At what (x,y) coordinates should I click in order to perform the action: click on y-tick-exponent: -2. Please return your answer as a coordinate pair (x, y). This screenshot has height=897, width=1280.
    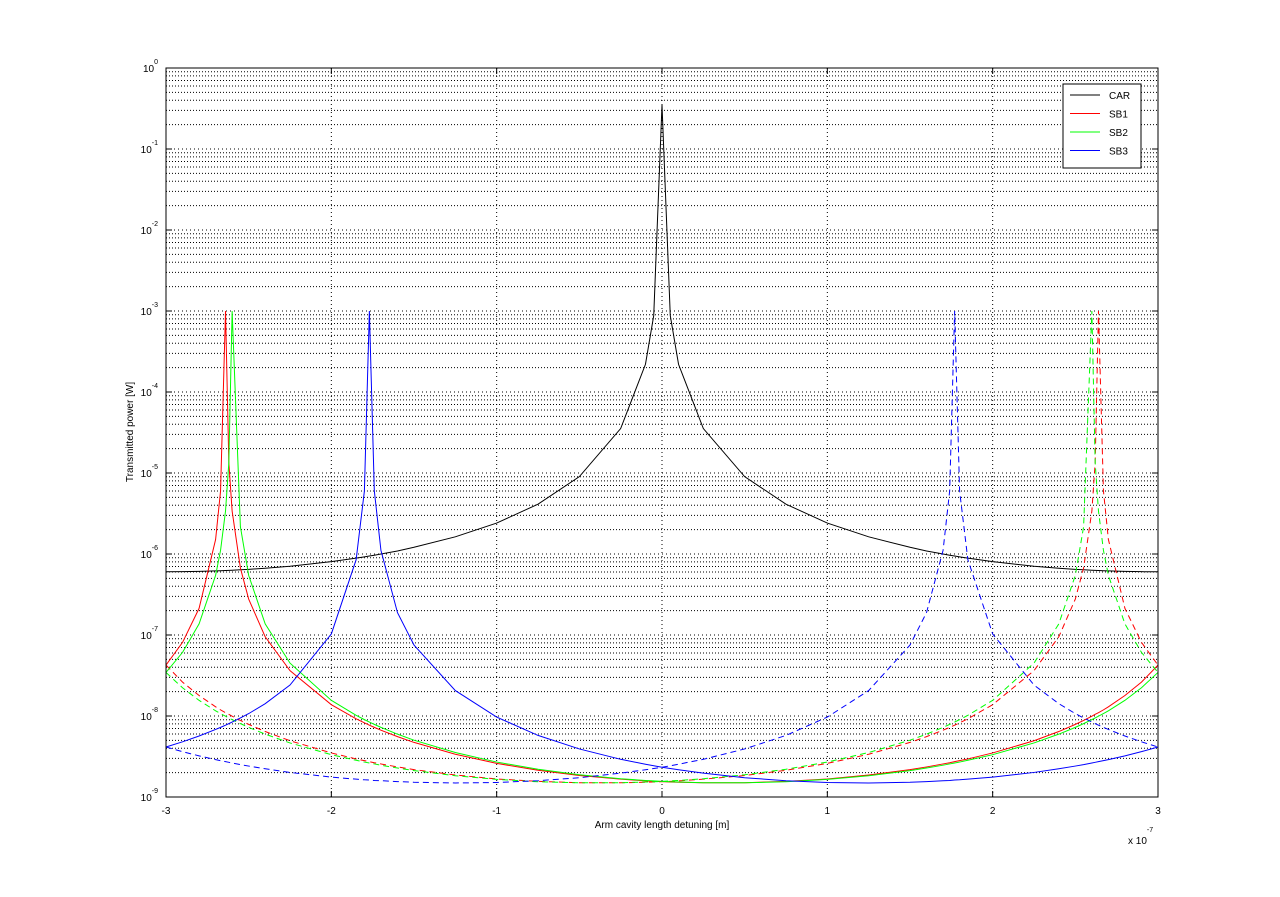
    Looking at the image, I should click on (155, 224).